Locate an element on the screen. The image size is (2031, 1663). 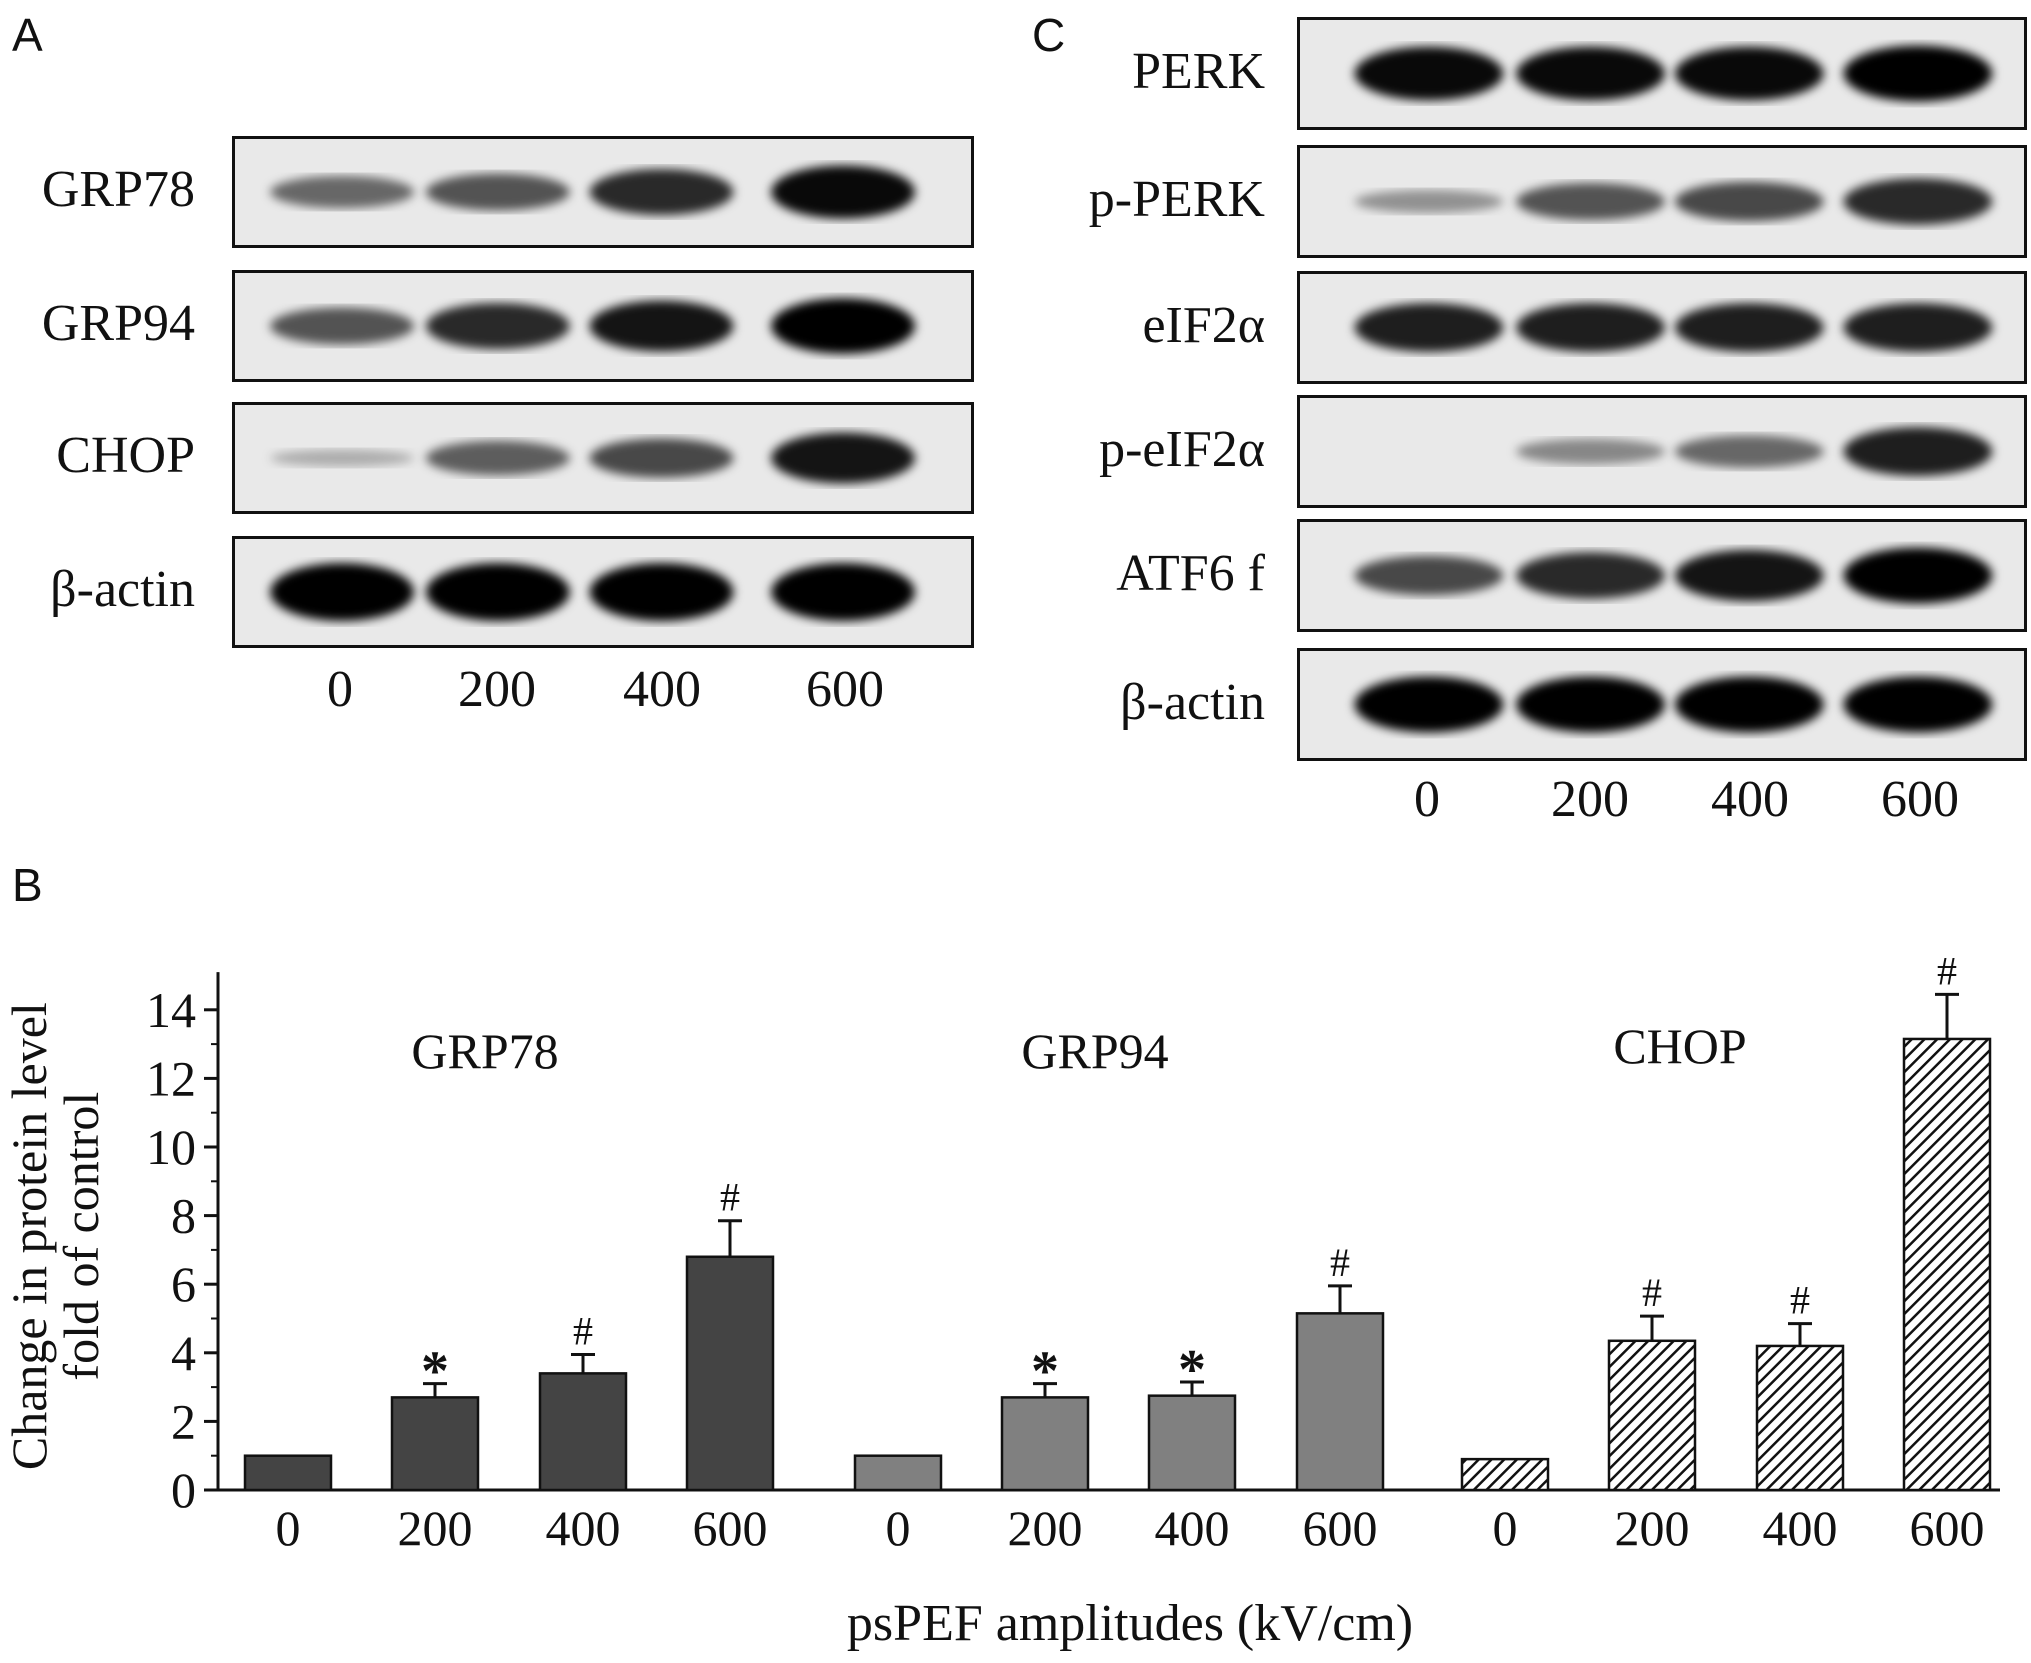
y-axis-label-line2: fold of control is located at coordinates (81, 1236).